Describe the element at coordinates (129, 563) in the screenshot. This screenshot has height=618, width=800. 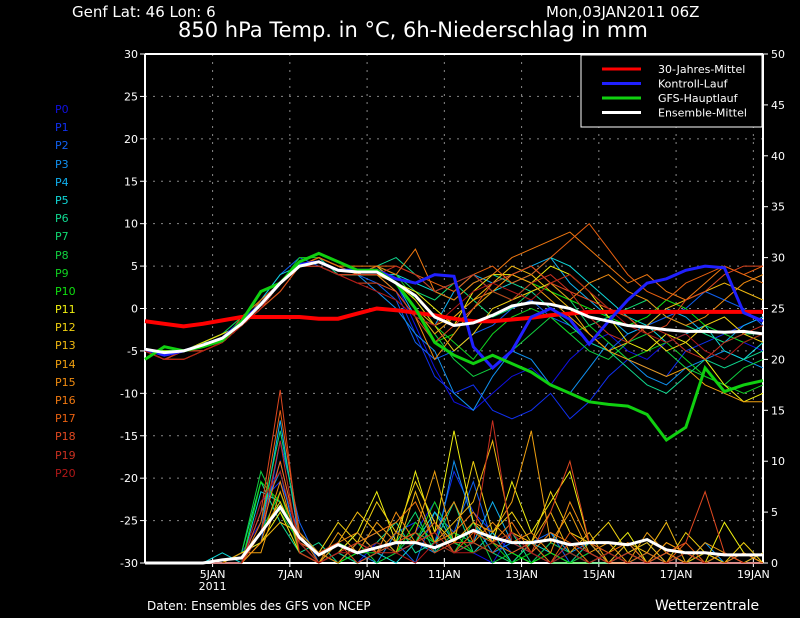
I see `y-left-tick-label: -30` at that location.